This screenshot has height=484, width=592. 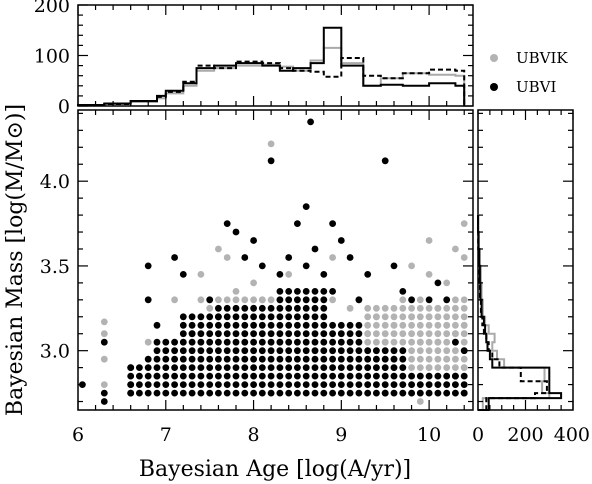 I want to click on legend-label-ubvik: UBVIK, so click(x=542, y=58).